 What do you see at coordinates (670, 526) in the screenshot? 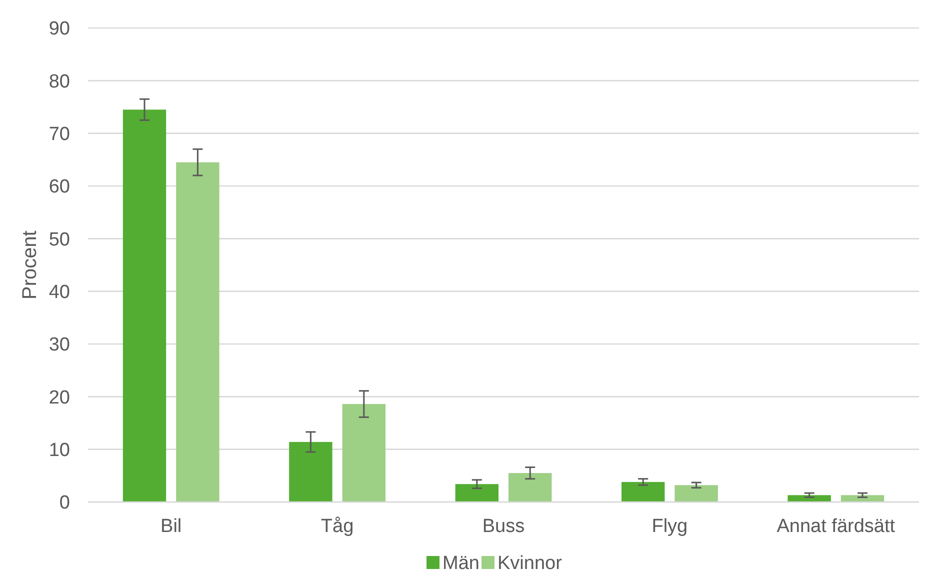
I see `x-tick-label: Flyg` at bounding box center [670, 526].